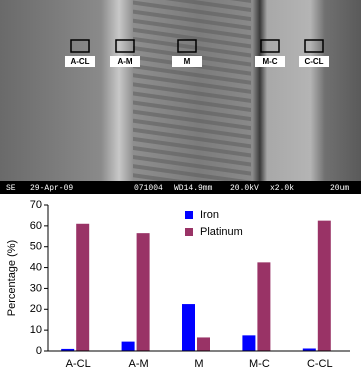 This screenshot has height=376, width=361. I want to click on x-tick-label: A-CL, so click(78, 364).